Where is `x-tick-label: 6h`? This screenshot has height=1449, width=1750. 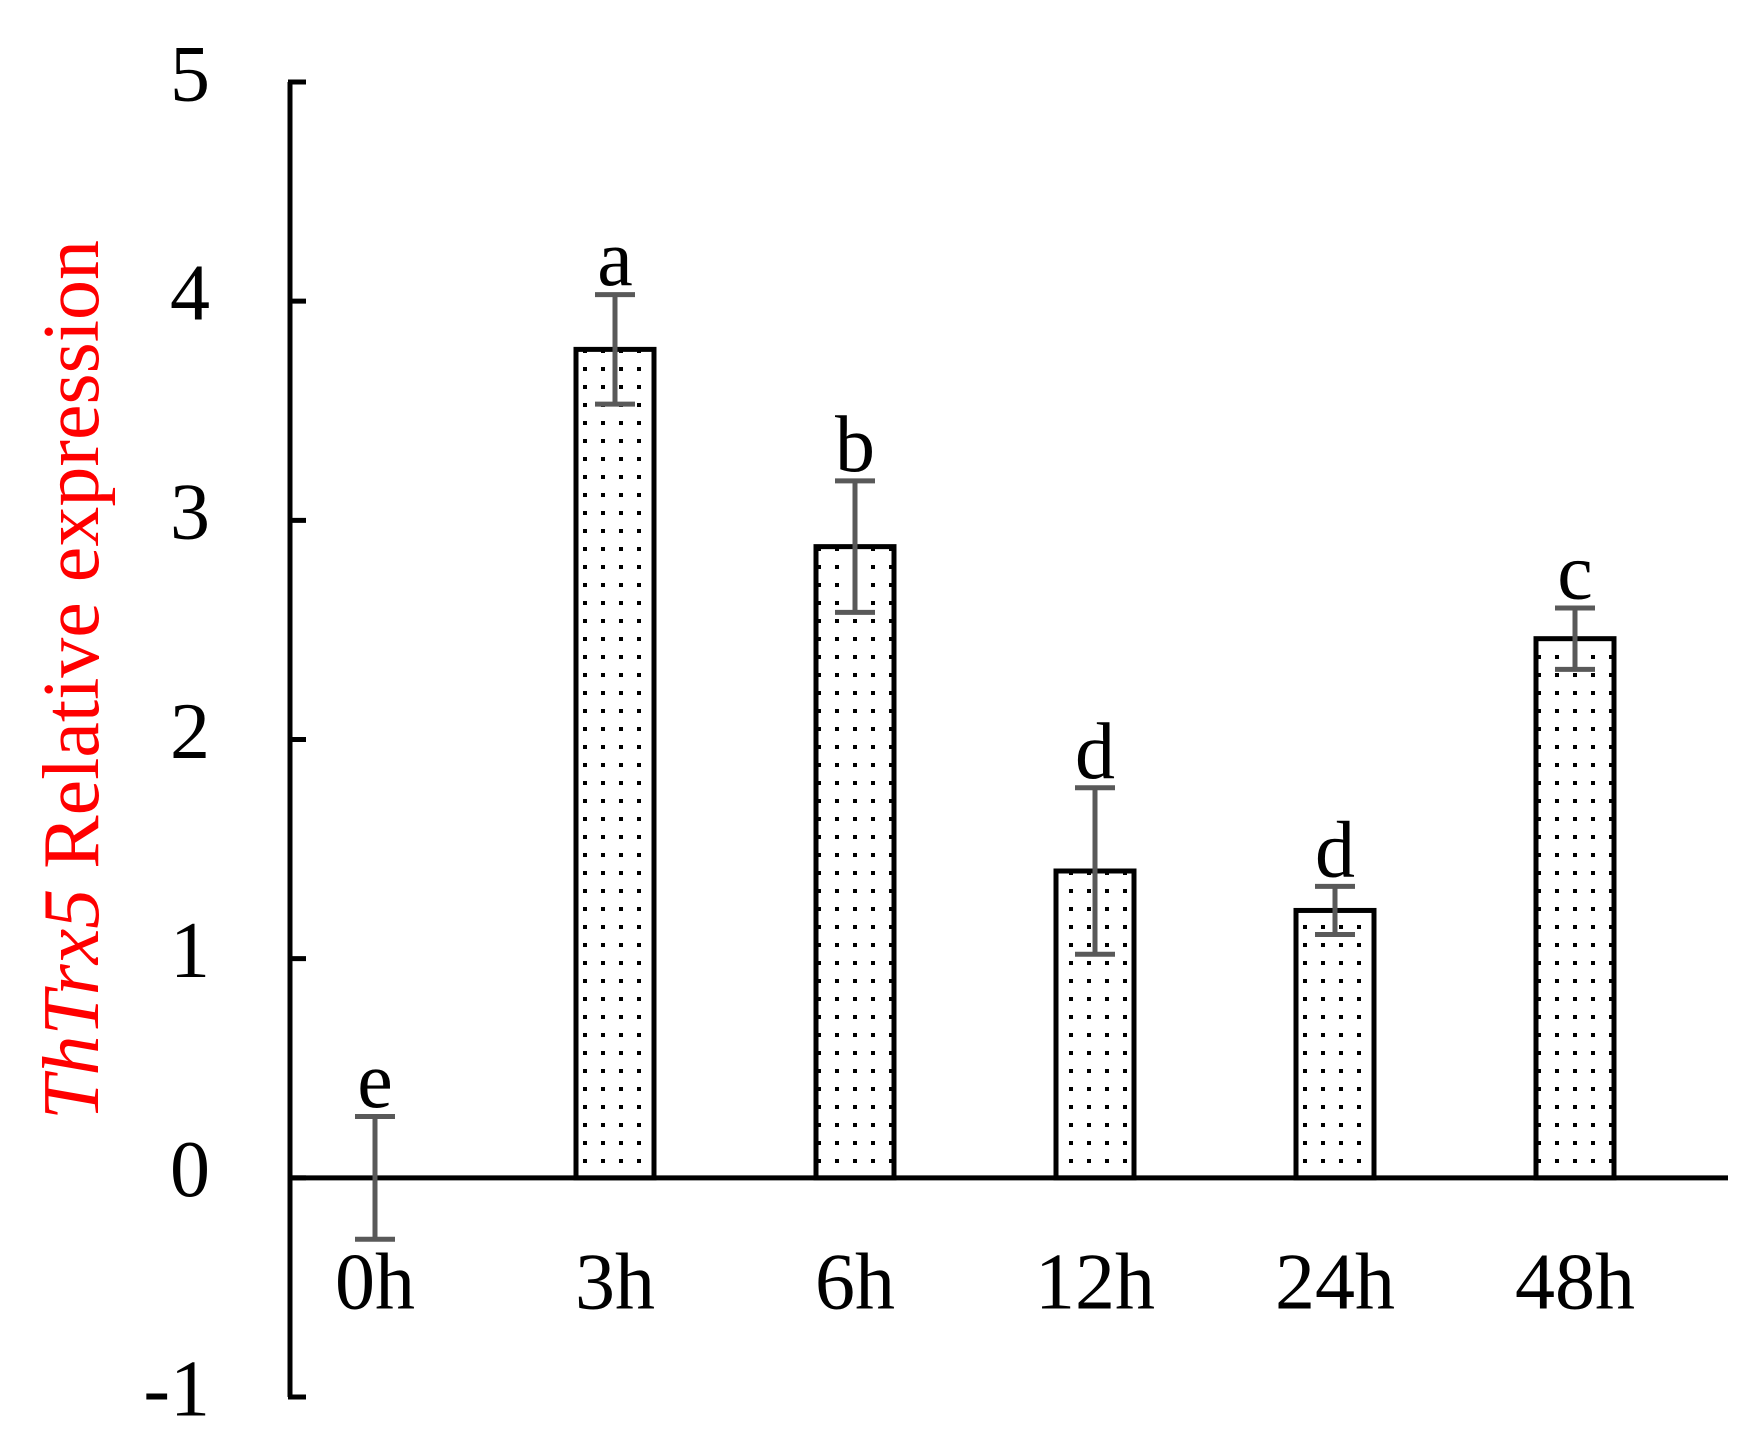 x-tick-label: 6h is located at coordinates (855, 1282).